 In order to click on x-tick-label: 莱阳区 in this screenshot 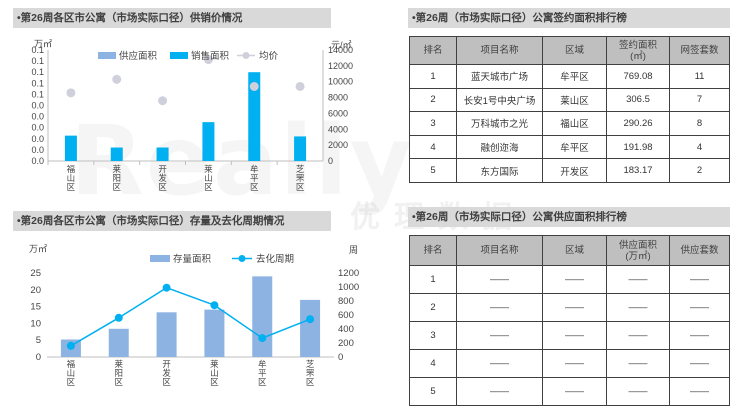, I will do `click(116, 178)`.